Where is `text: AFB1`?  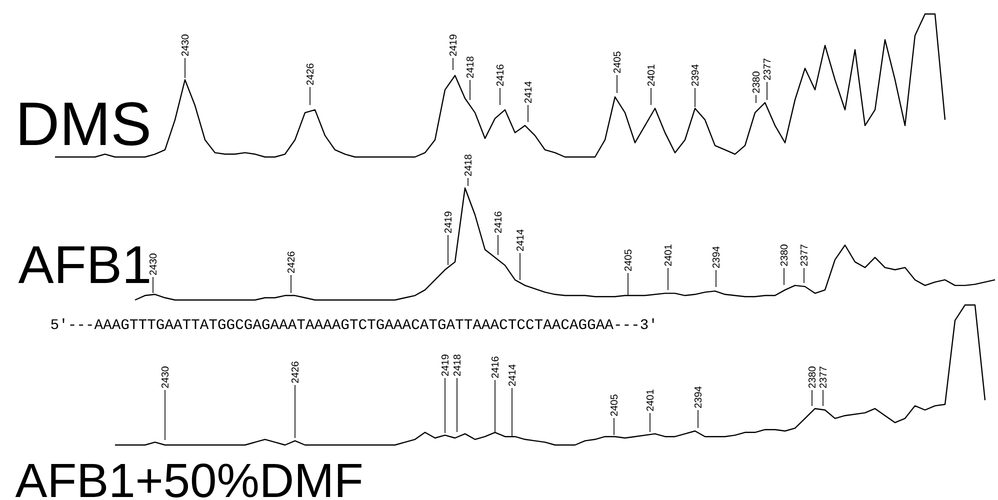
text: AFB1 is located at coordinates (84, 265).